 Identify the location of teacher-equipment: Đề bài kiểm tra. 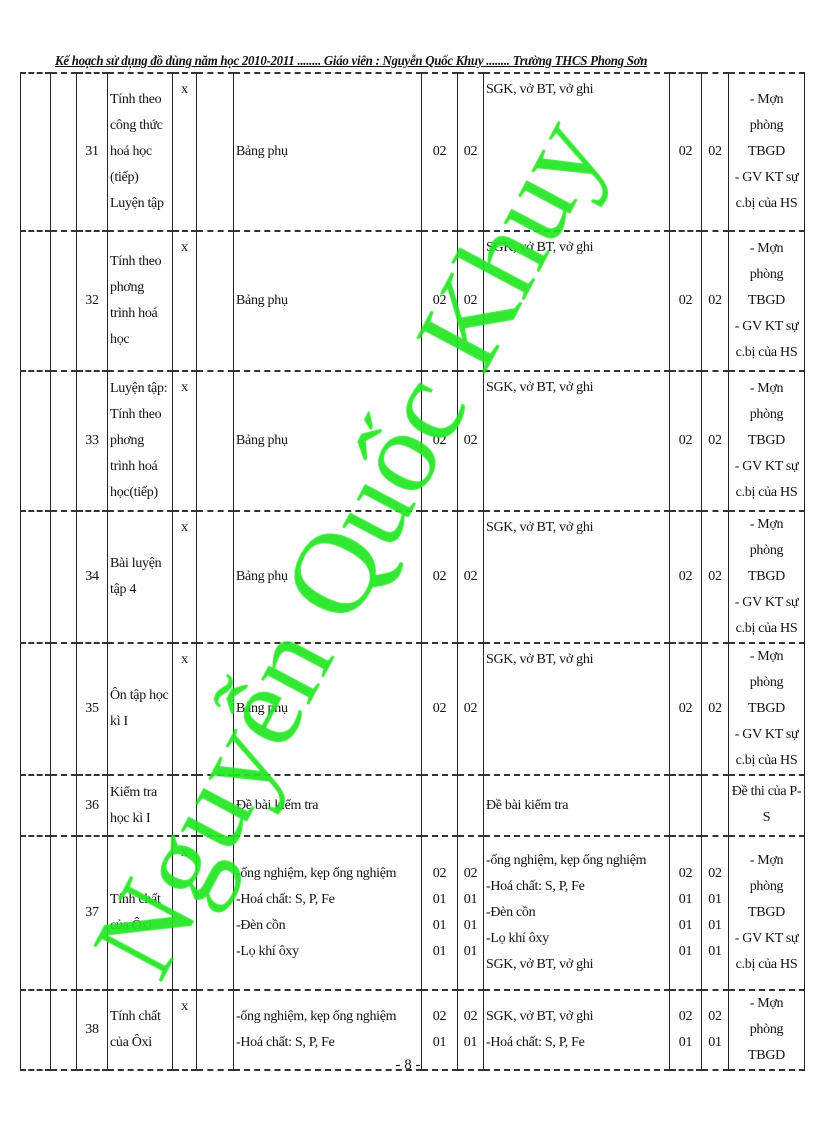
(327, 805).